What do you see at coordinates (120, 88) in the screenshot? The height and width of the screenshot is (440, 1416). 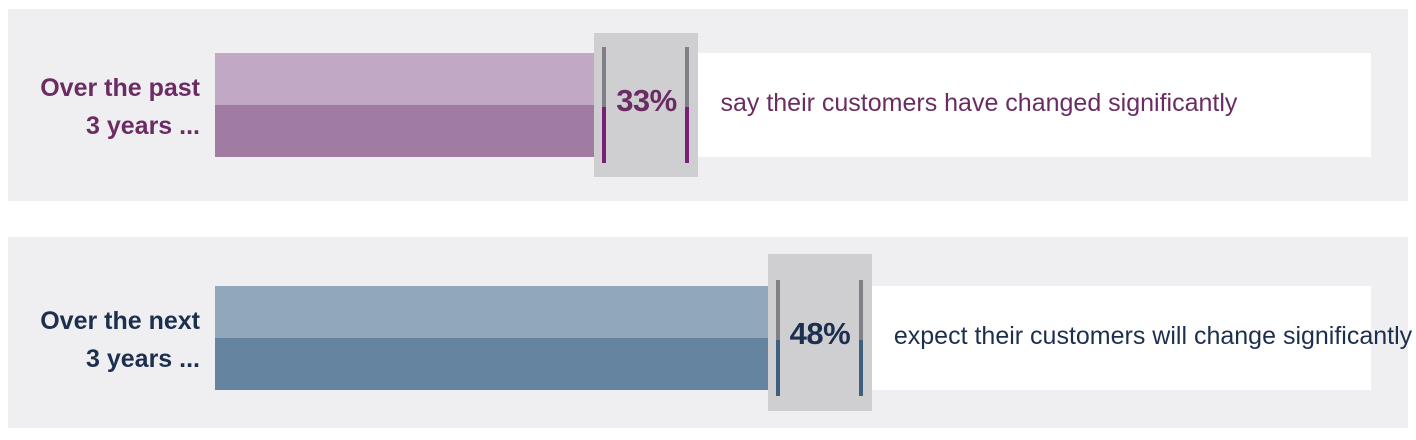 I see `row-label-line-1: Over the past` at bounding box center [120, 88].